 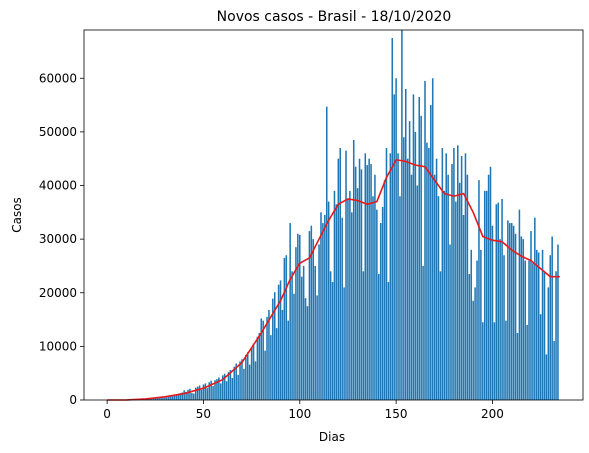 What do you see at coordinates (58, 78) in the screenshot?
I see `y-tick-label: 60000` at bounding box center [58, 78].